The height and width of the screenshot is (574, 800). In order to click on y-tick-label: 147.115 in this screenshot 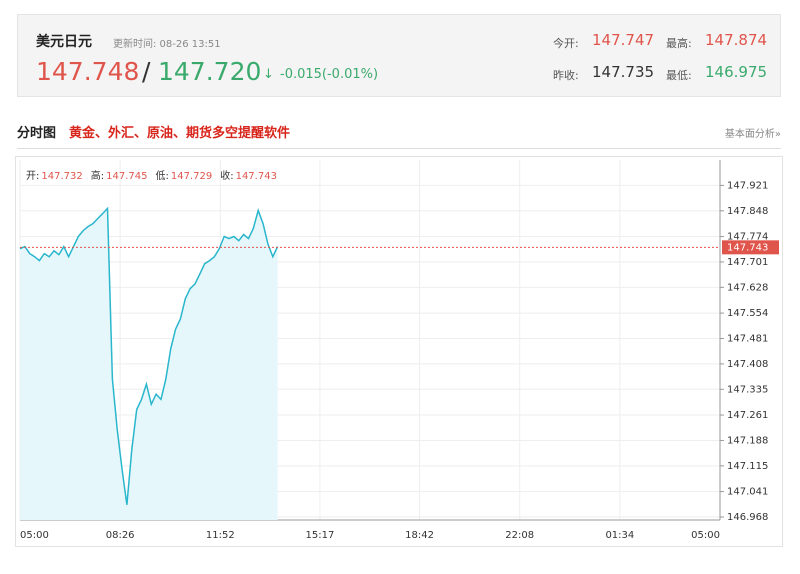, I will do `click(747, 466)`.